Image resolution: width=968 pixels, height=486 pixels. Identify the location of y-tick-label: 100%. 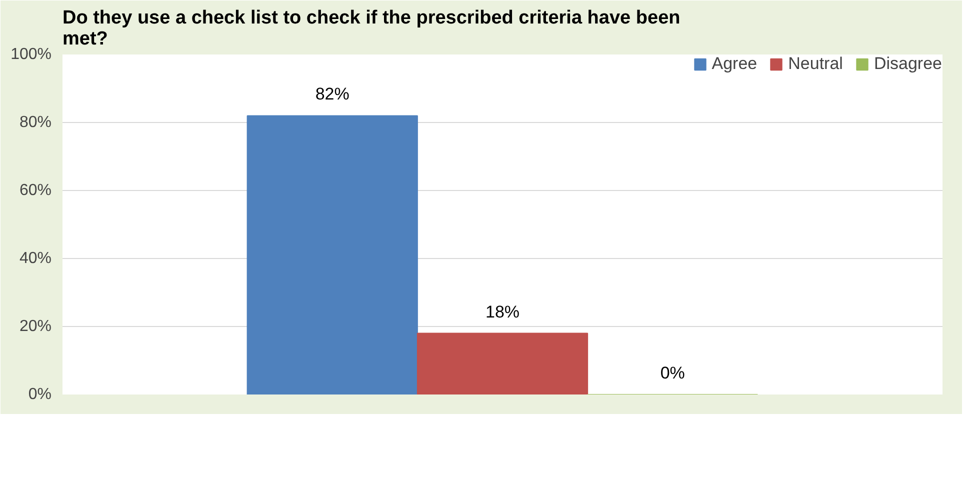
(31, 54).